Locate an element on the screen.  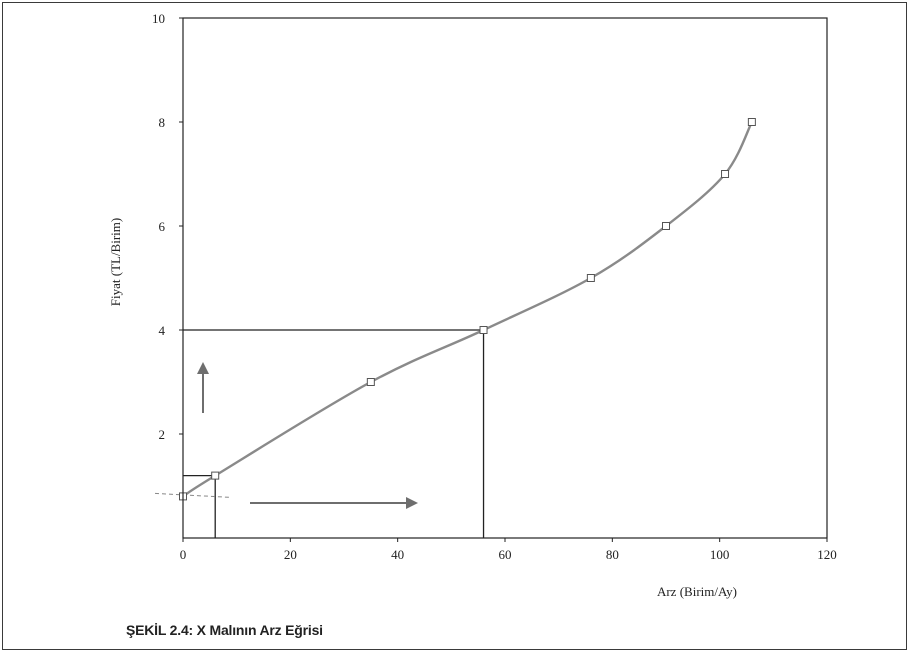
figure-caption: ŞEKİL 2.4: X Malının Arz Eğrisi is located at coordinates (224, 630).